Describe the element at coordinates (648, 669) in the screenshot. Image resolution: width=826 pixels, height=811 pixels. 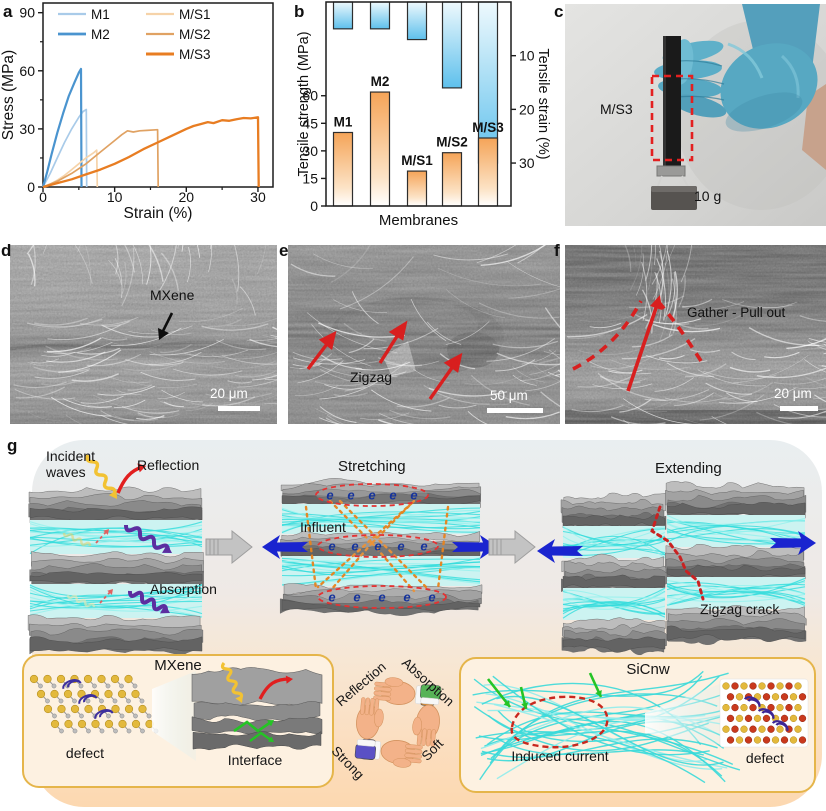
I see `sicnw-box-title: SiCnw` at that location.